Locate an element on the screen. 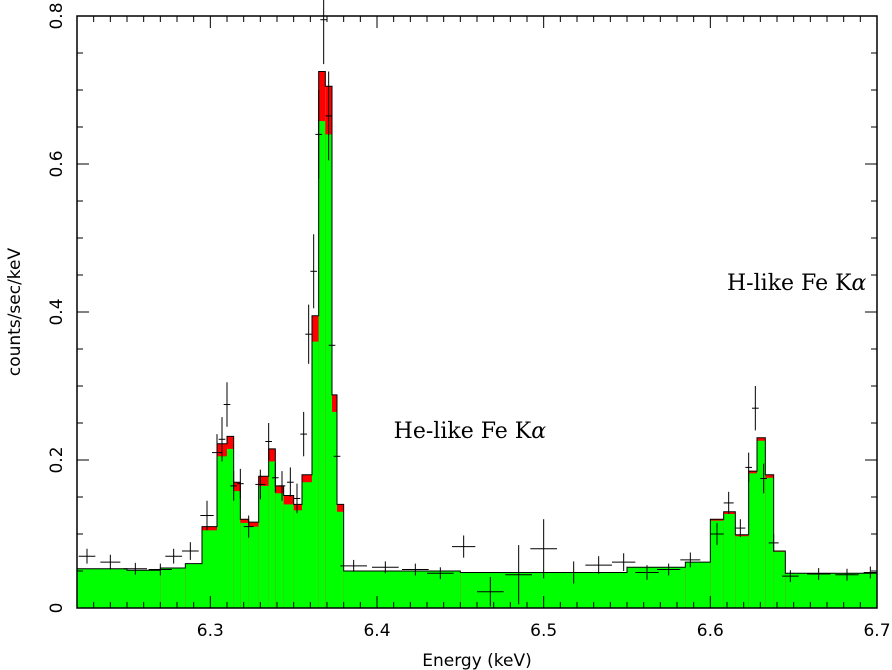 This screenshot has height=670, width=892. x-tick-label: 6.4 is located at coordinates (376, 631).